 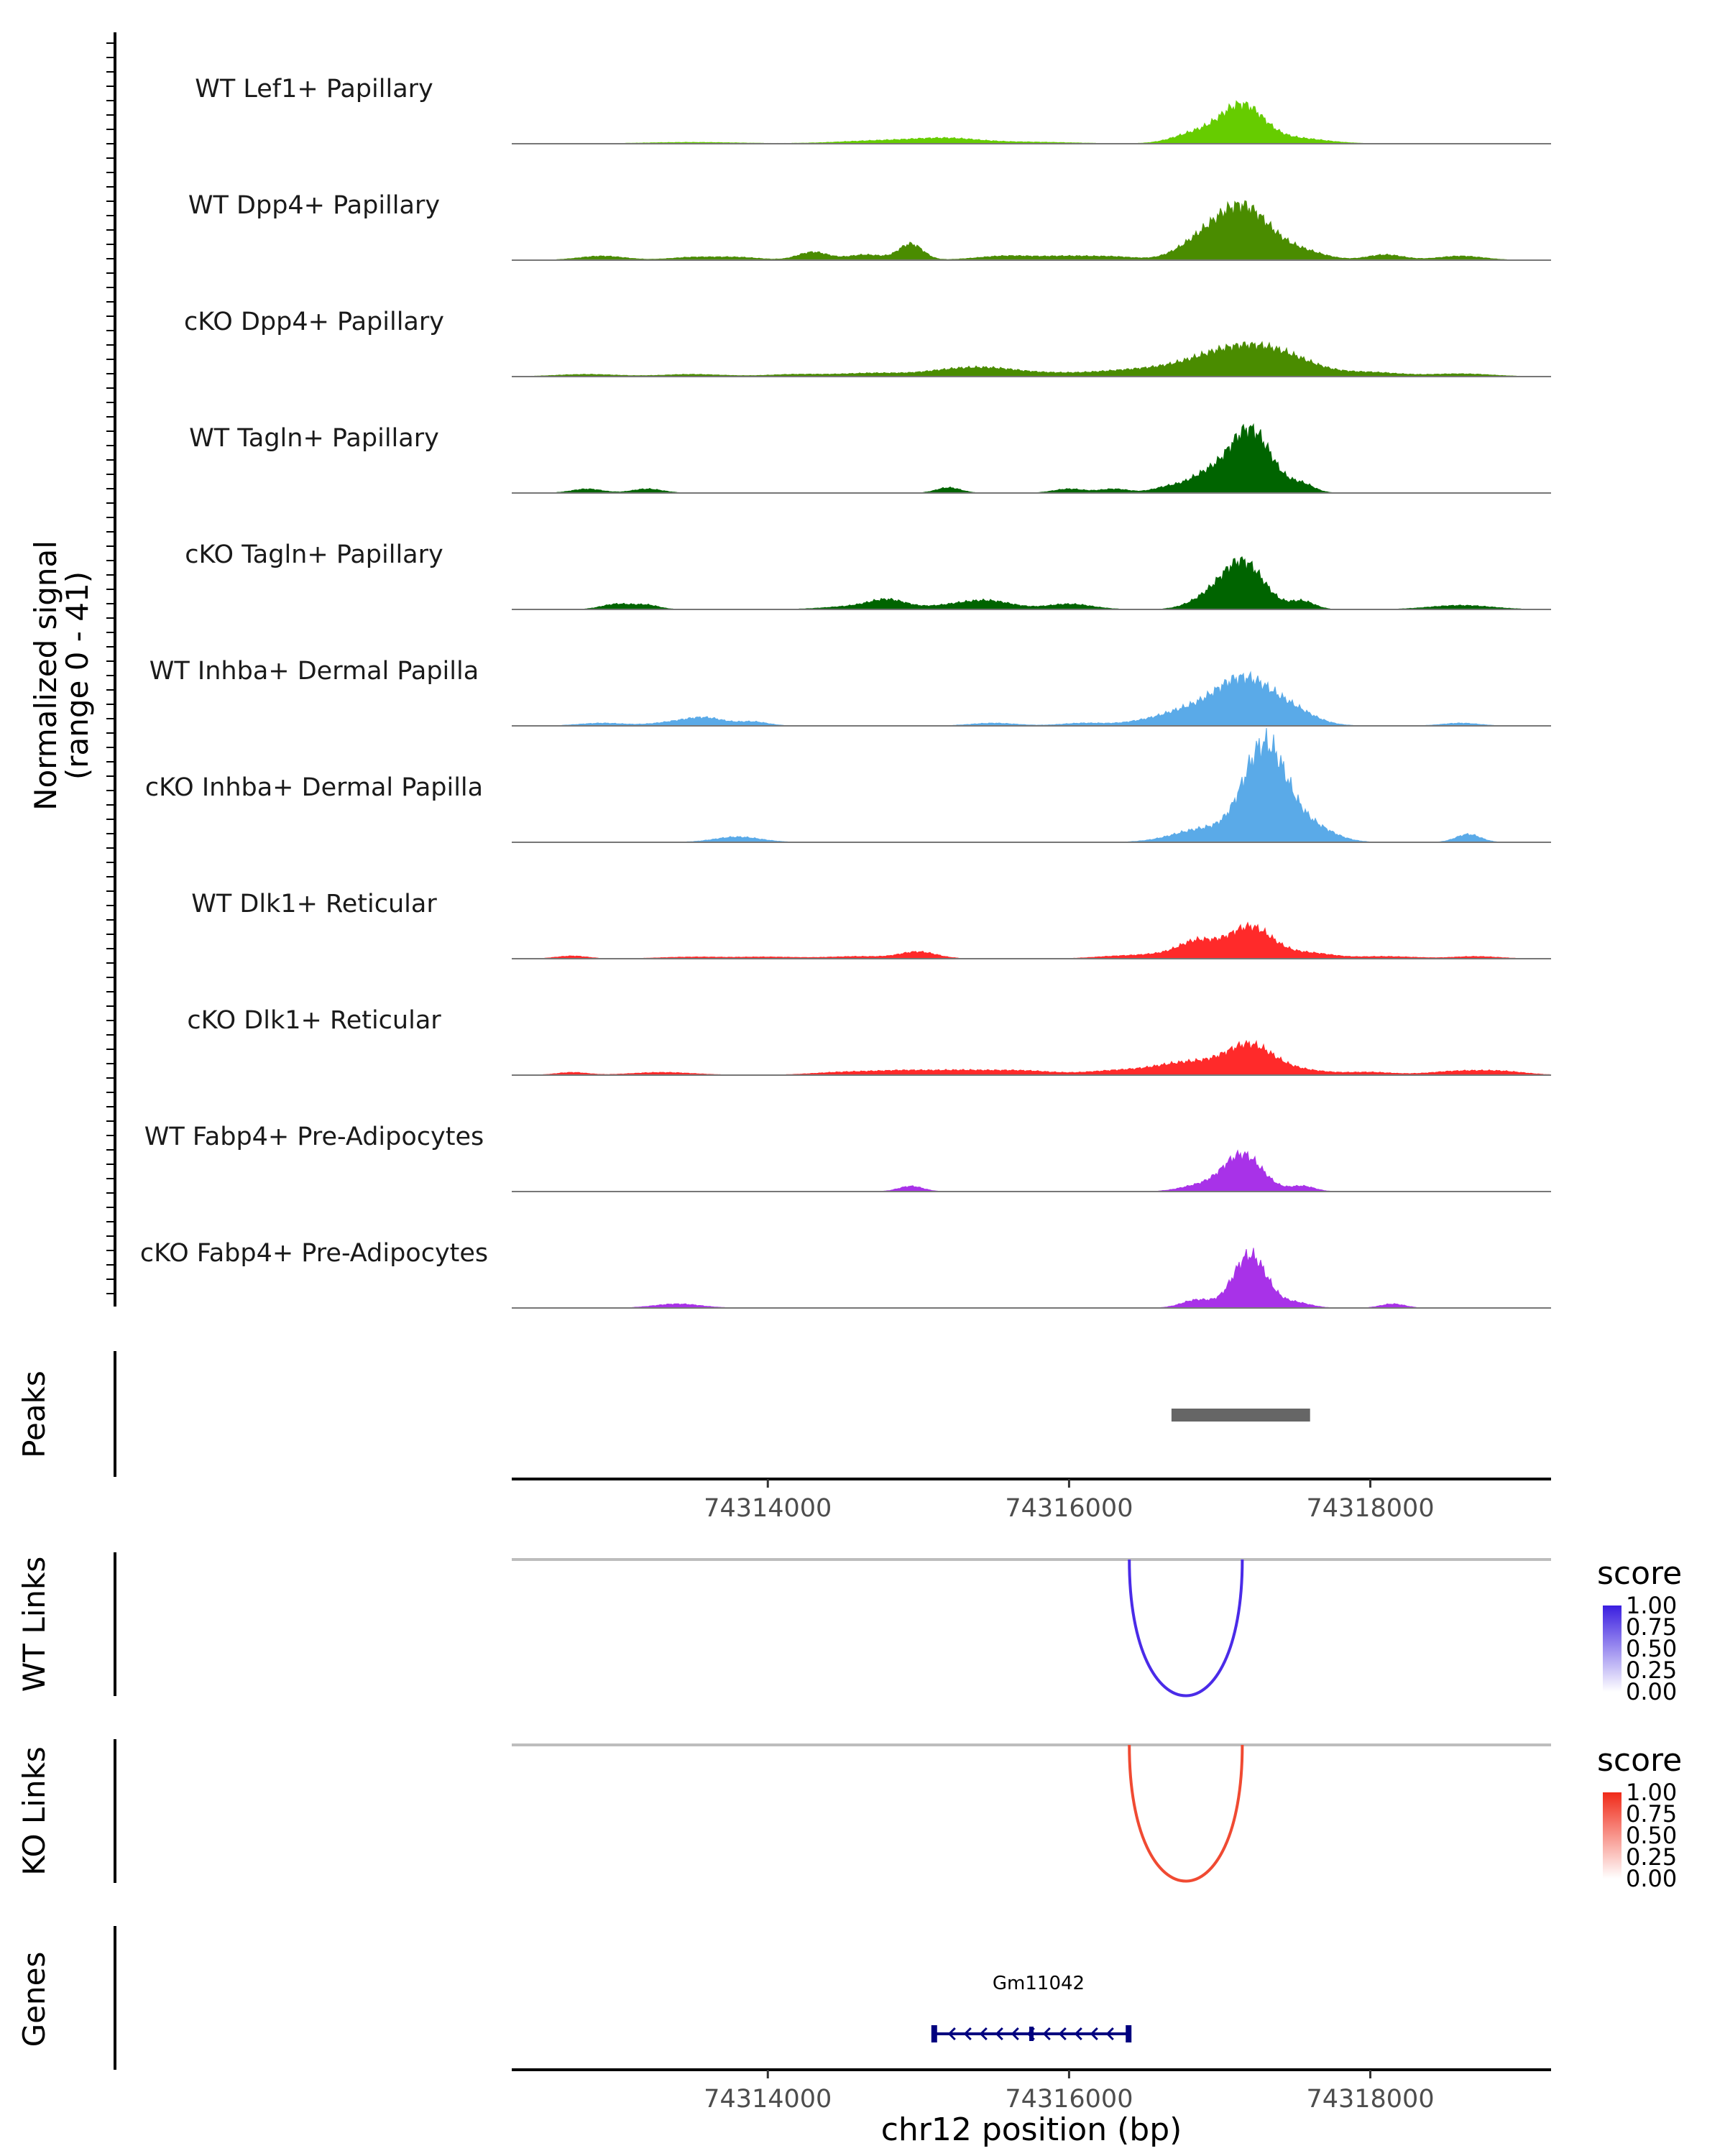 What do you see at coordinates (1039, 1984) in the screenshot?
I see `gene-label: Gm11042` at bounding box center [1039, 1984].